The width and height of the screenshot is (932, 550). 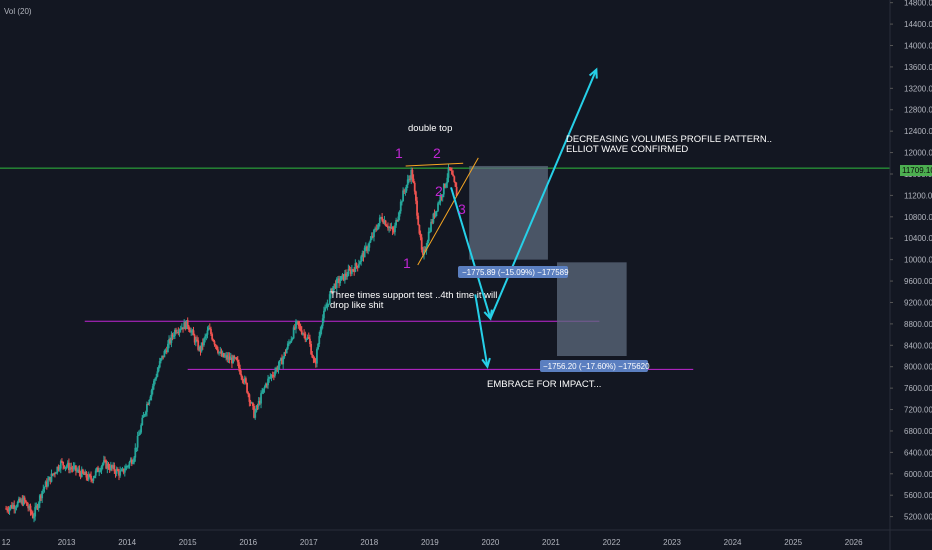 What do you see at coordinates (248, 542) in the screenshot?
I see `x-tick-label: 2016` at bounding box center [248, 542].